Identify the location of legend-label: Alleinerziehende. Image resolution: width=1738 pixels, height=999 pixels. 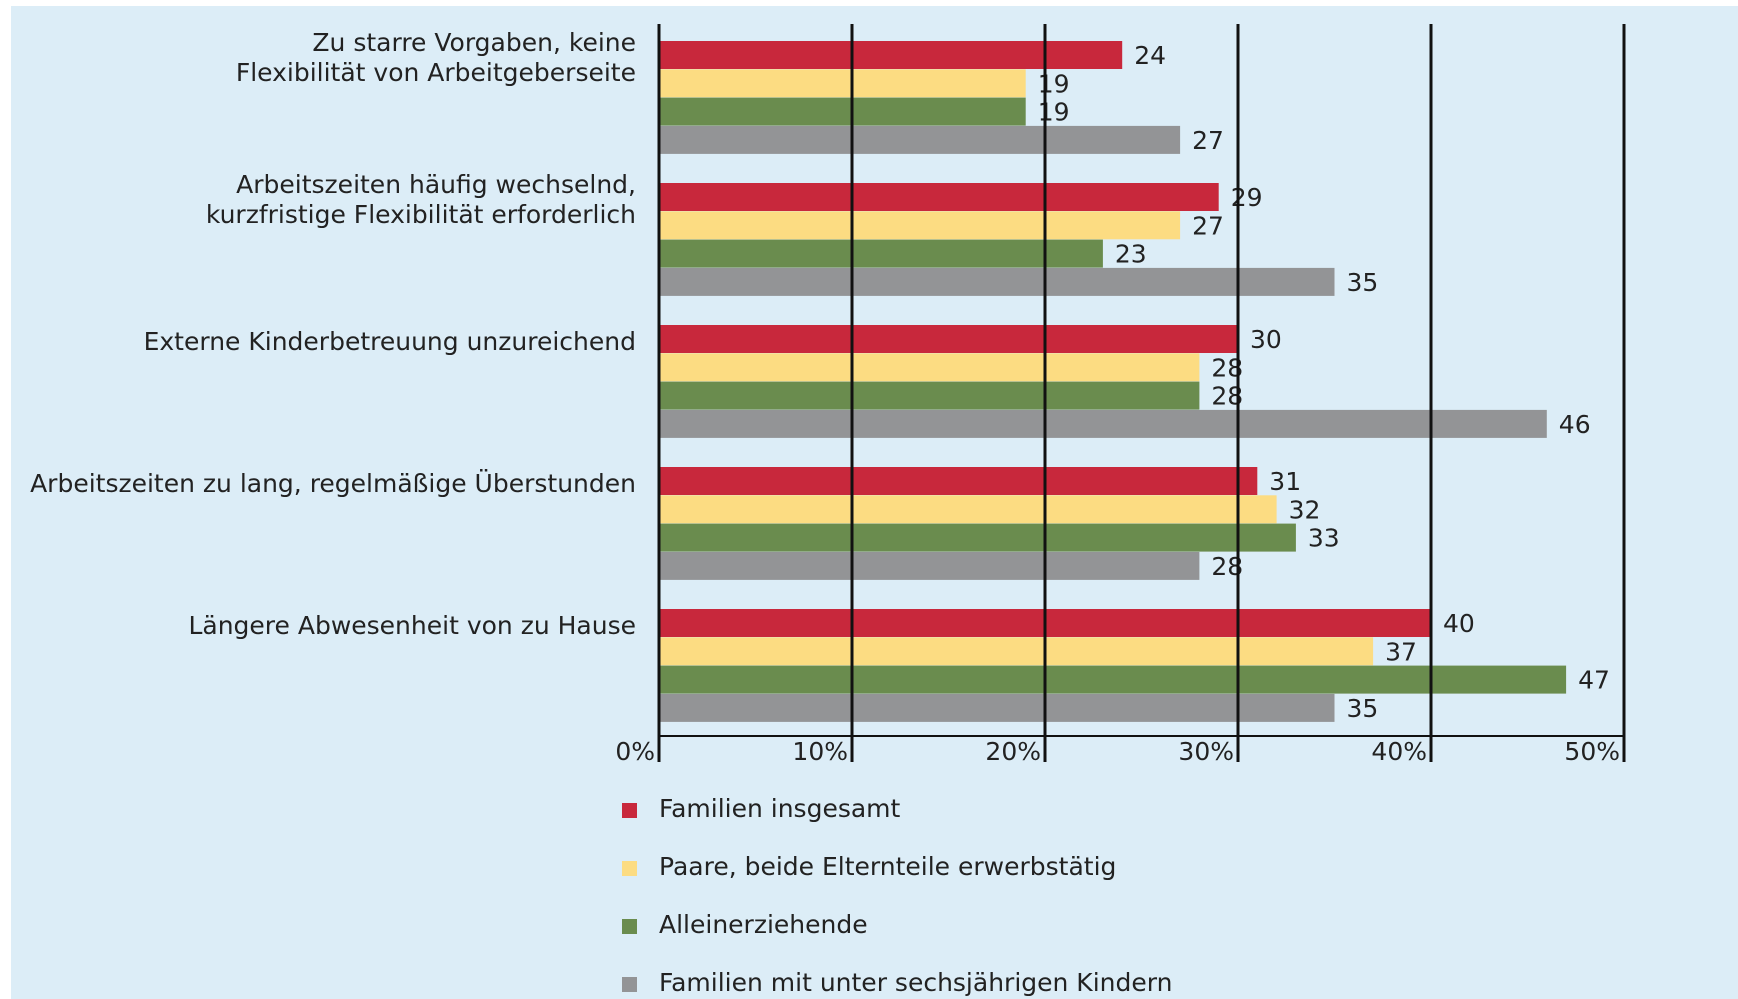
(763, 924).